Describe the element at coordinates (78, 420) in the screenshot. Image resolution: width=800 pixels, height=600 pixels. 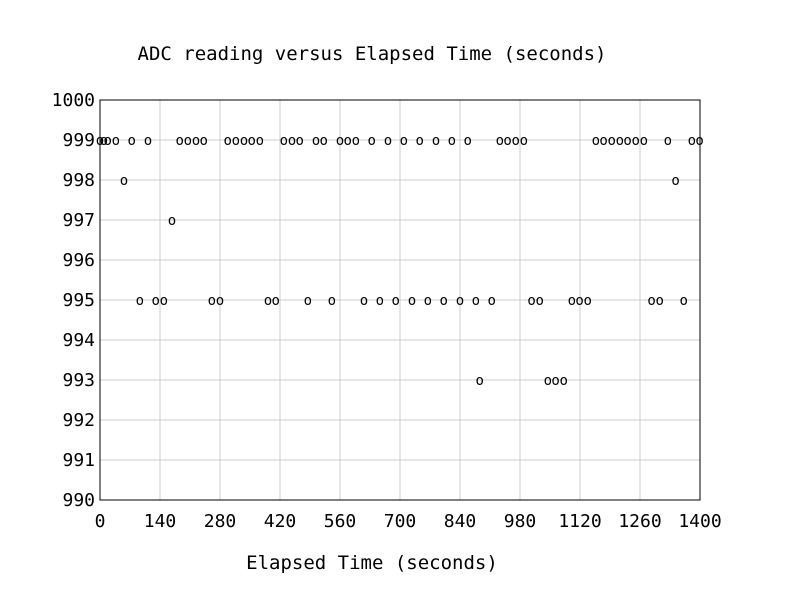
I see `y-tick-label: 992` at that location.